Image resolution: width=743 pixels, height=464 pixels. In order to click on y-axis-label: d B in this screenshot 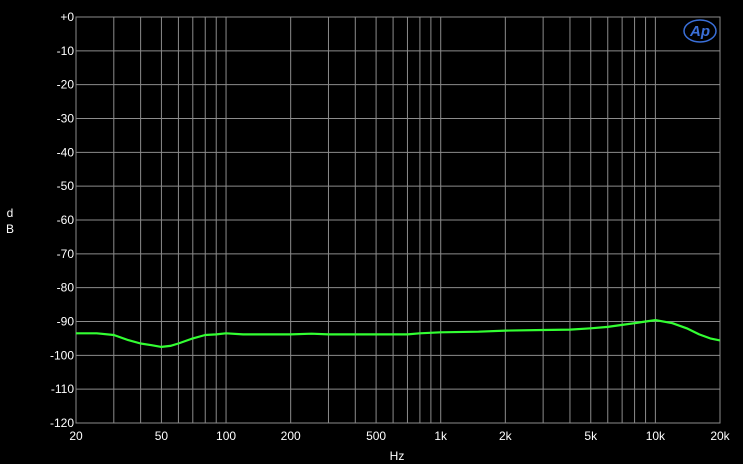, I will do `click(10, 221)`.